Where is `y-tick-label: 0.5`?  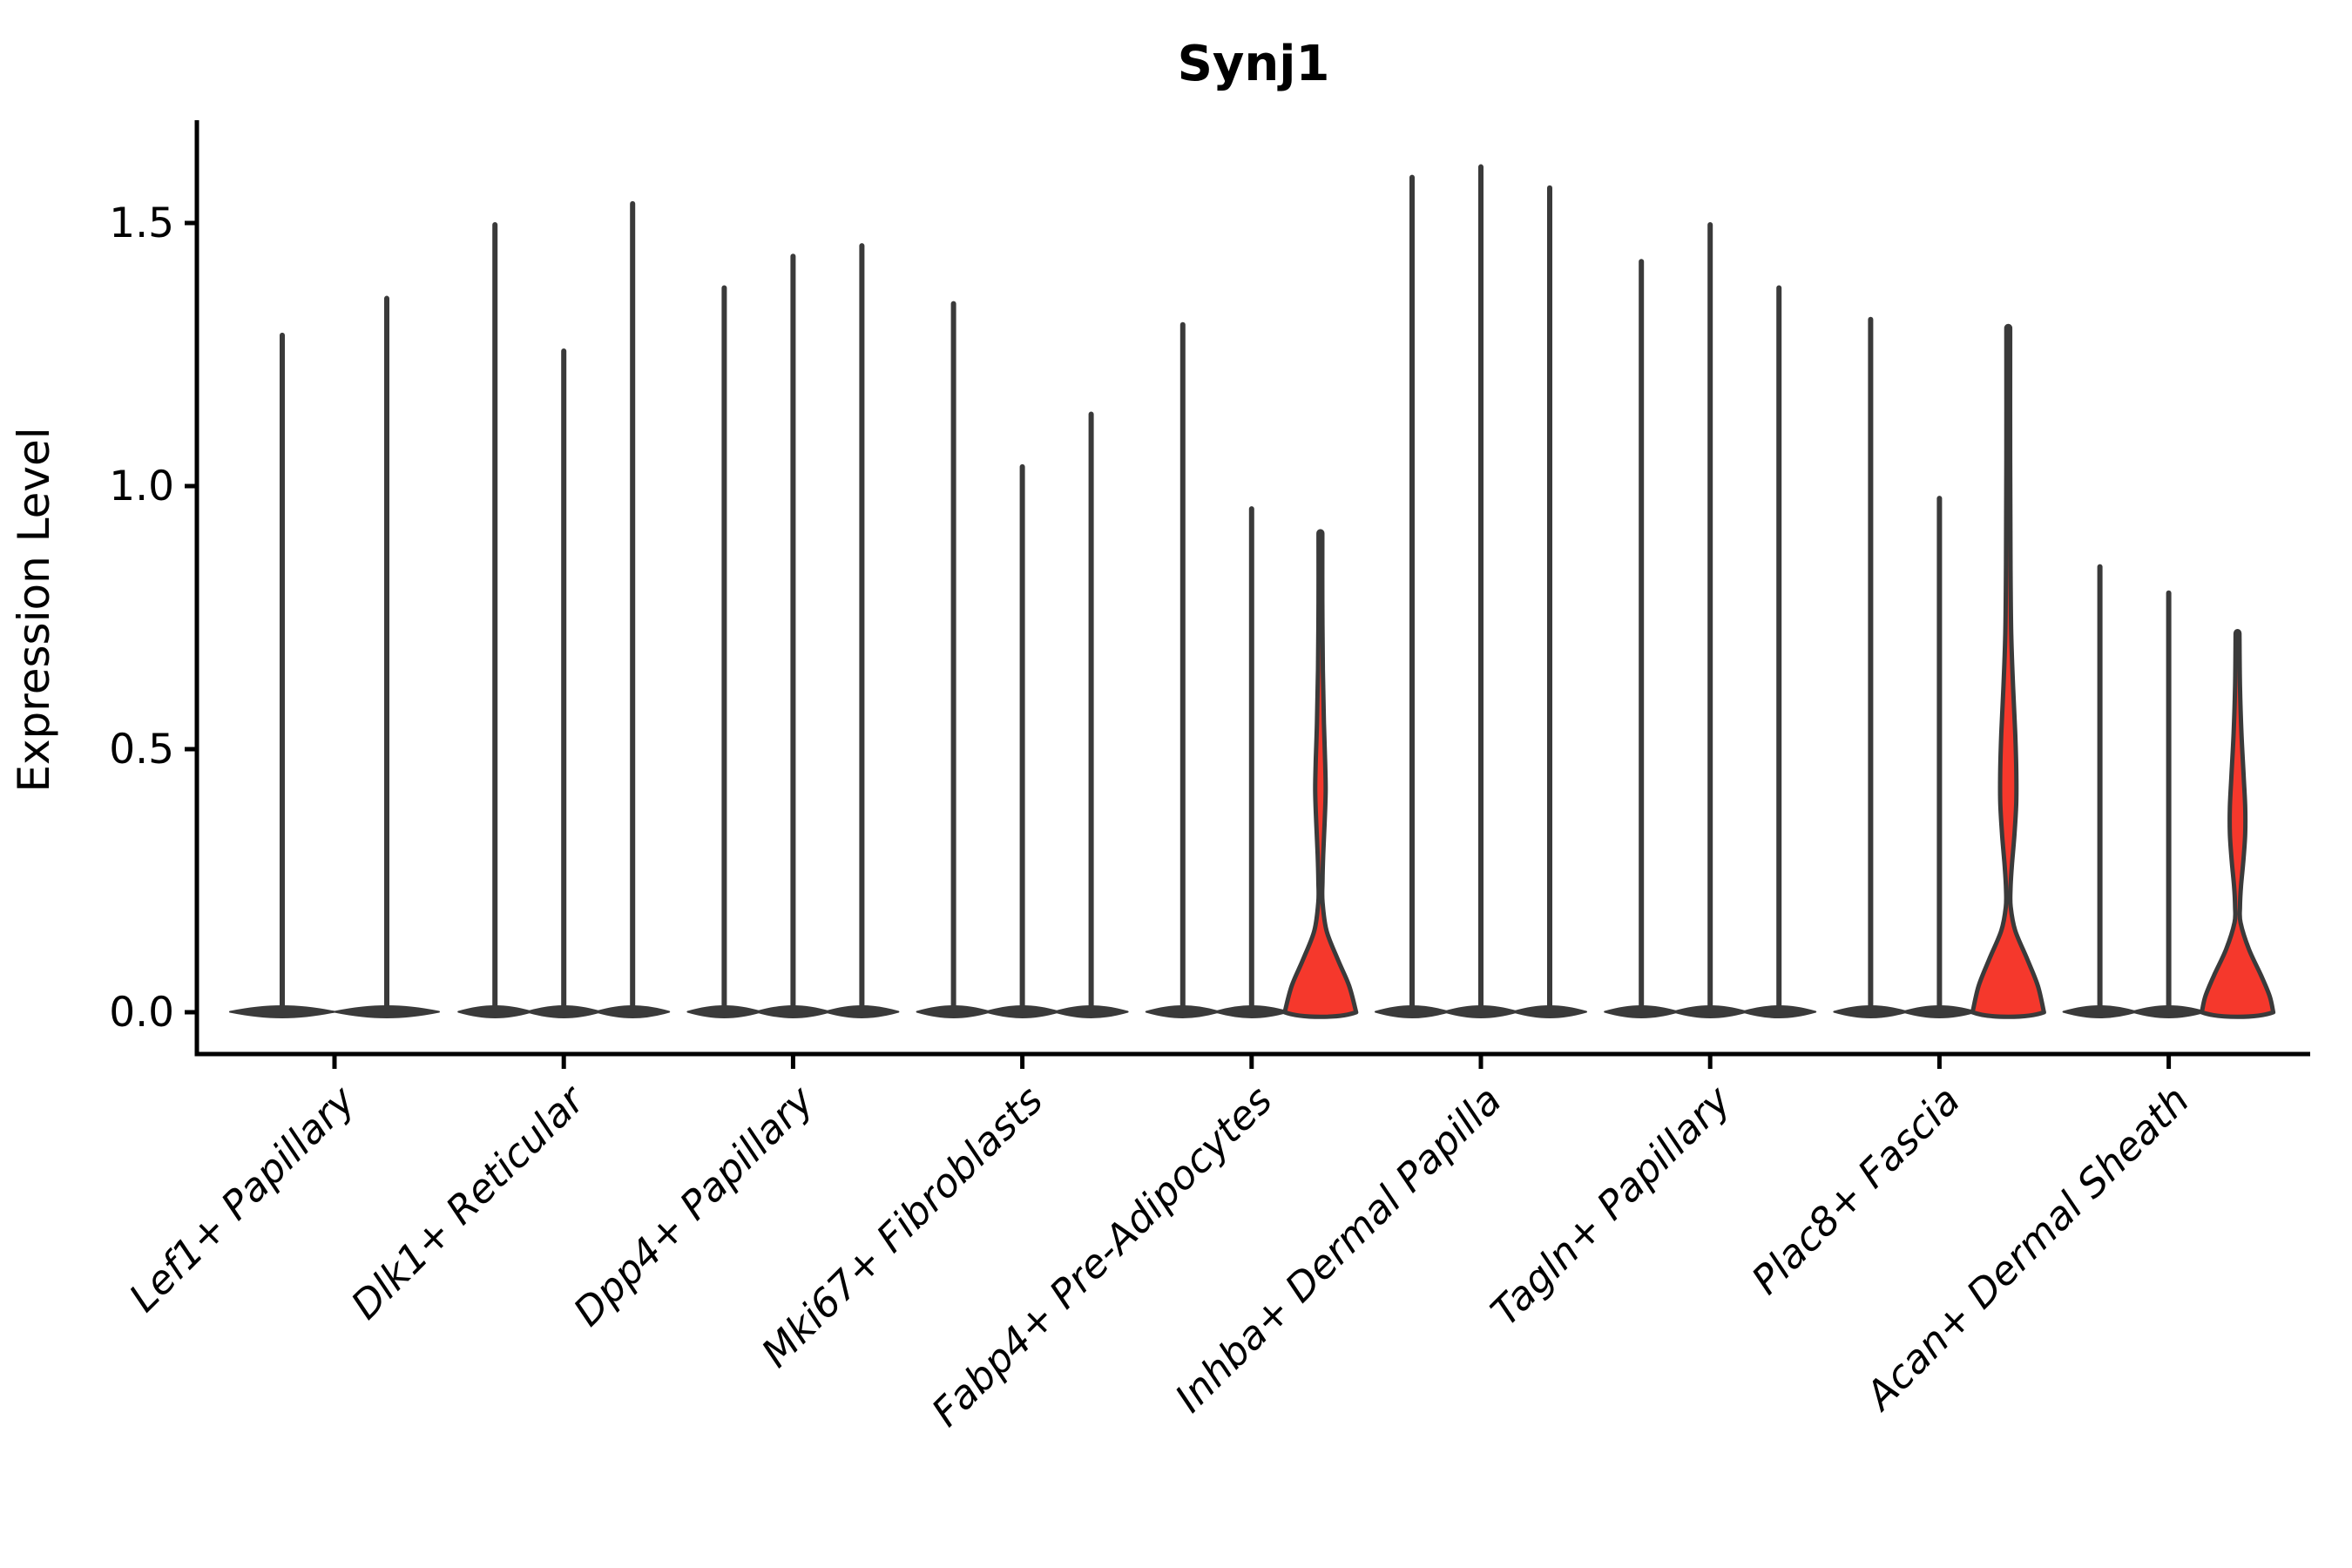
y-tick-label: 0.5 is located at coordinates (141, 750).